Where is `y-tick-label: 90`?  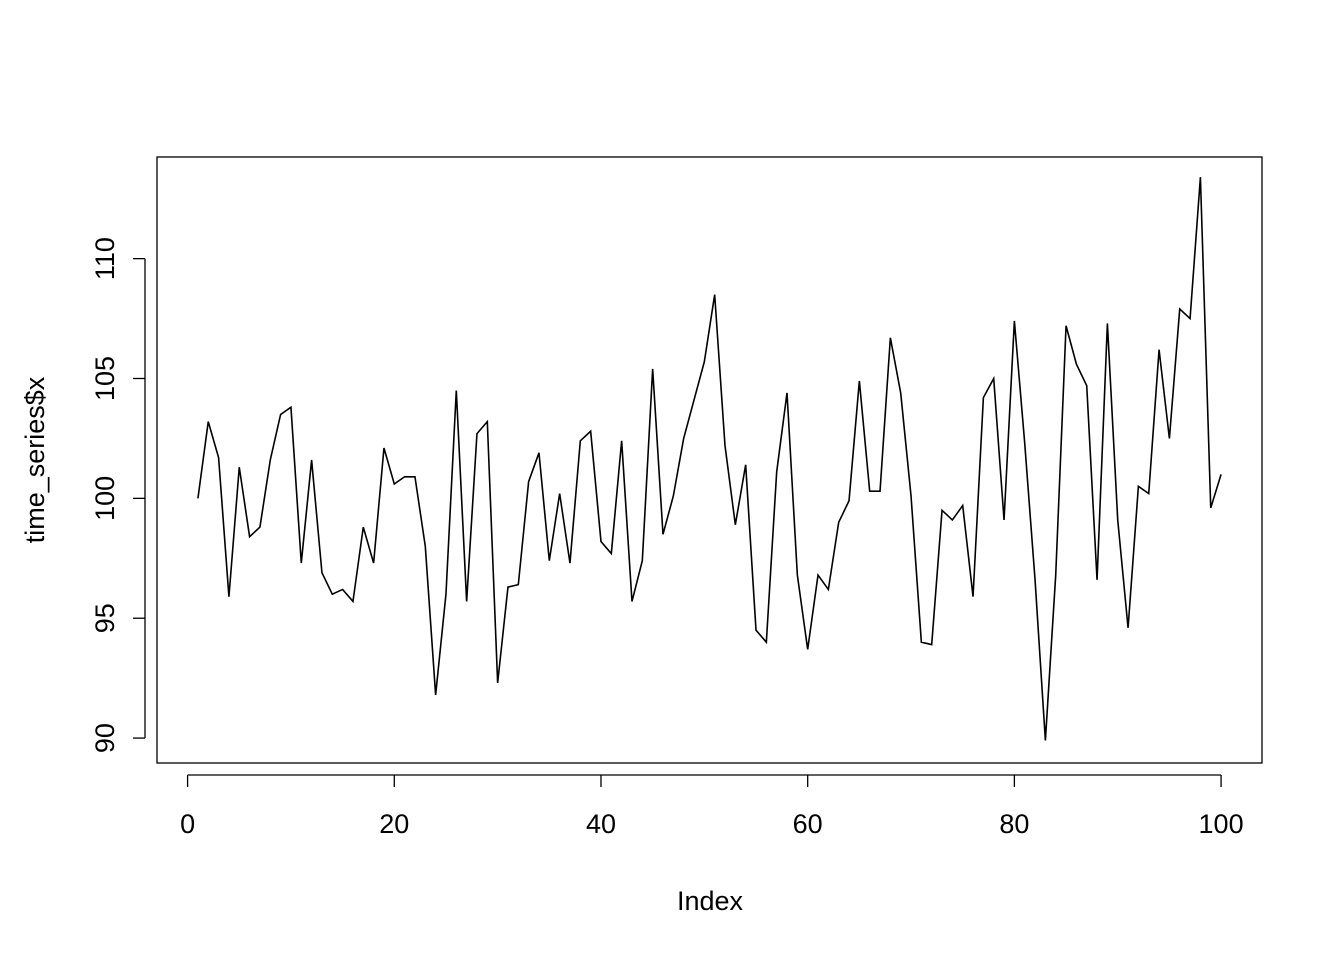
y-tick-label: 90 is located at coordinates (105, 738).